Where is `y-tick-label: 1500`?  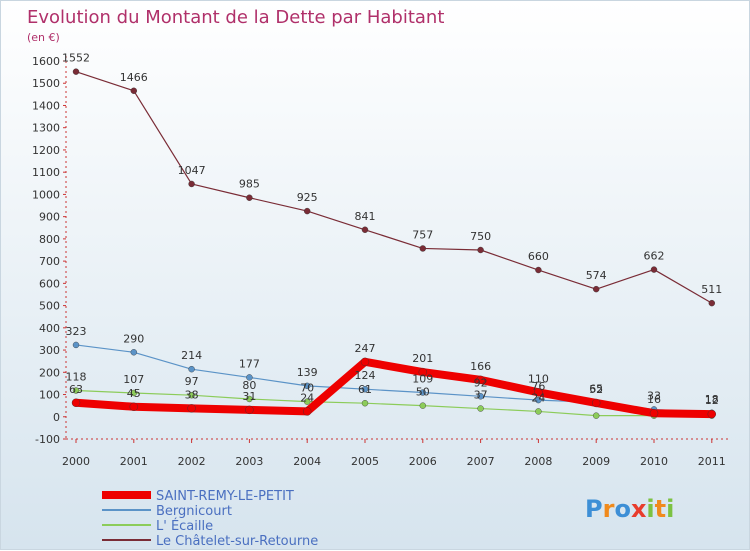
y-tick-label: 1500 is located at coordinates (46, 83).